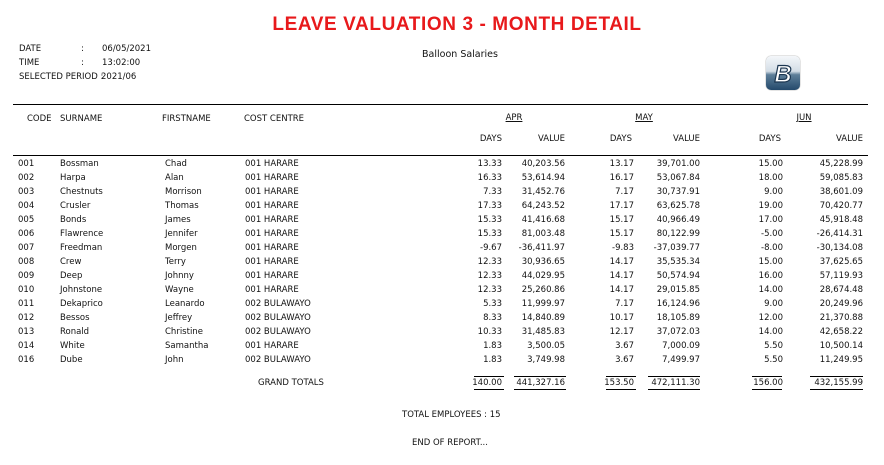 This screenshot has width=884, height=465. Describe the element at coordinates (678, 304) in the screenshot. I see `cell-value-may: 16,124.96` at that location.